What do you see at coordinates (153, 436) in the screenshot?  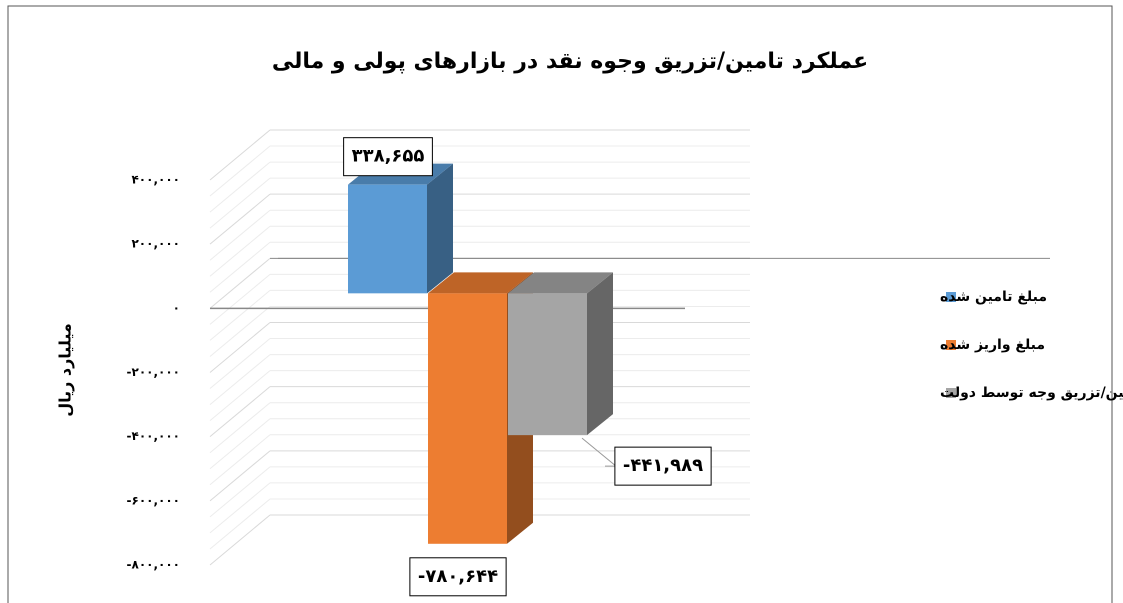 I see `y-tick-label: -۴۰۰,۰۰۰` at bounding box center [153, 436].